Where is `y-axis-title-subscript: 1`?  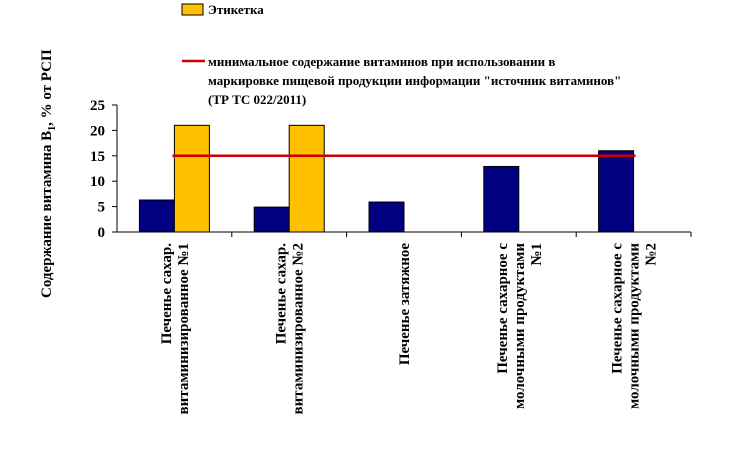 y-axis-title-subscript: 1 is located at coordinates (52, 128).